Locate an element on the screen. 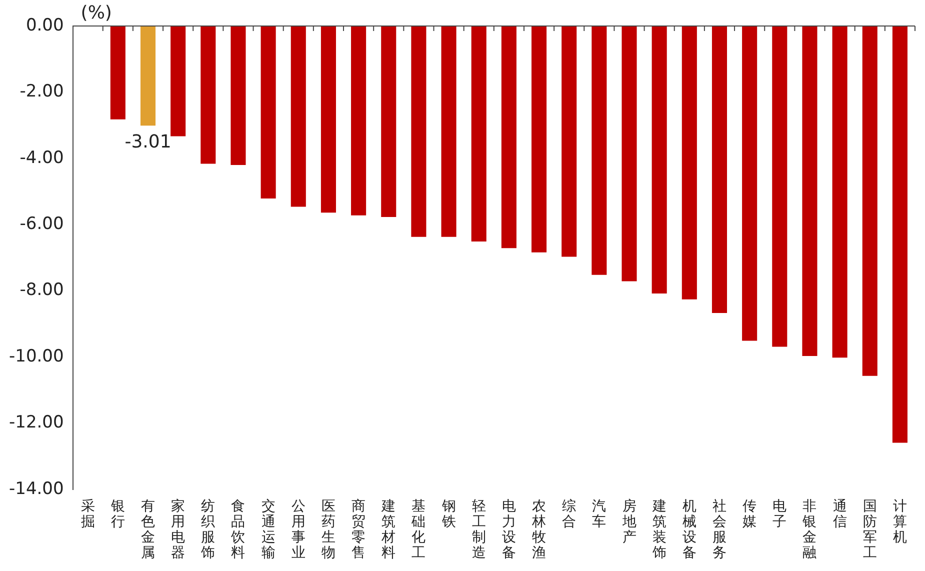 This screenshot has height=571, width=925. data-label: -3.01 is located at coordinates (148, 141).